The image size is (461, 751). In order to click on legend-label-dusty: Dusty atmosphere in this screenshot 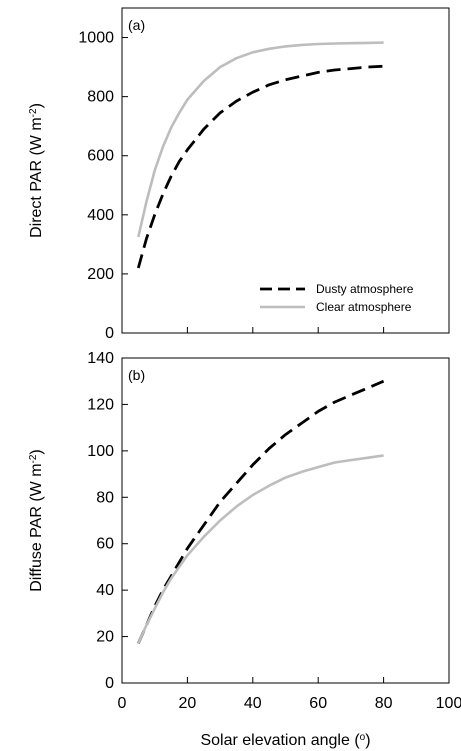, I will do `click(365, 289)`.